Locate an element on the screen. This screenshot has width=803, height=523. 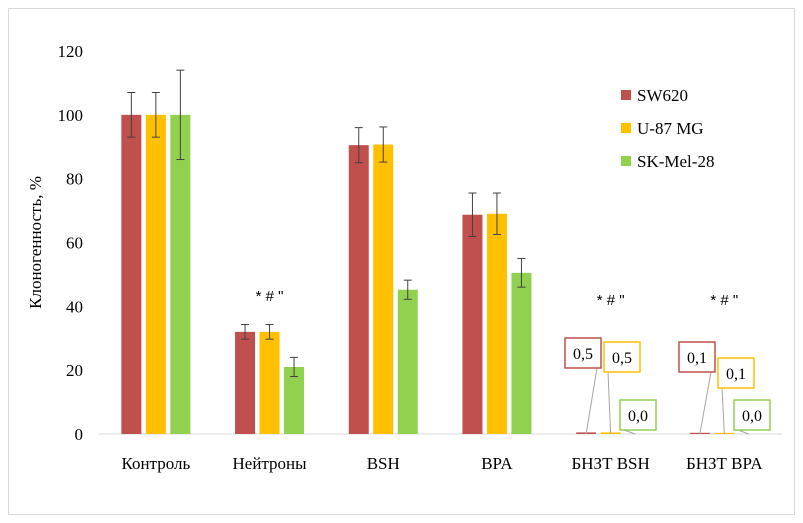
y-tick-label: 0 is located at coordinates (79, 434).